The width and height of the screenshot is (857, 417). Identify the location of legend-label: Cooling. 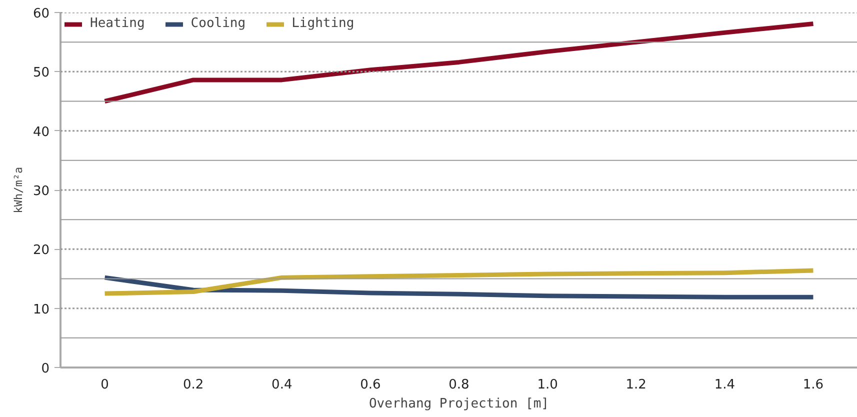
(218, 23).